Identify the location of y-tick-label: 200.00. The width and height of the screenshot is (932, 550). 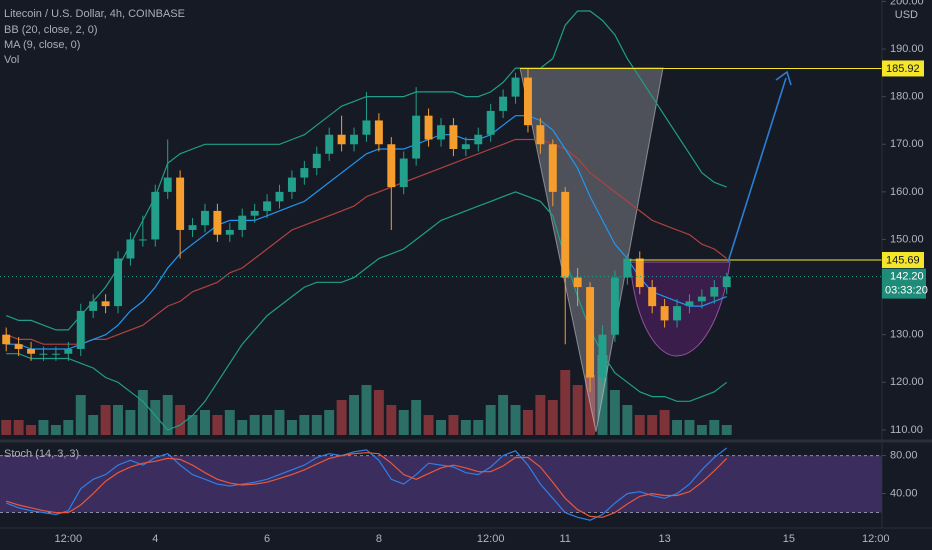
(907, 3).